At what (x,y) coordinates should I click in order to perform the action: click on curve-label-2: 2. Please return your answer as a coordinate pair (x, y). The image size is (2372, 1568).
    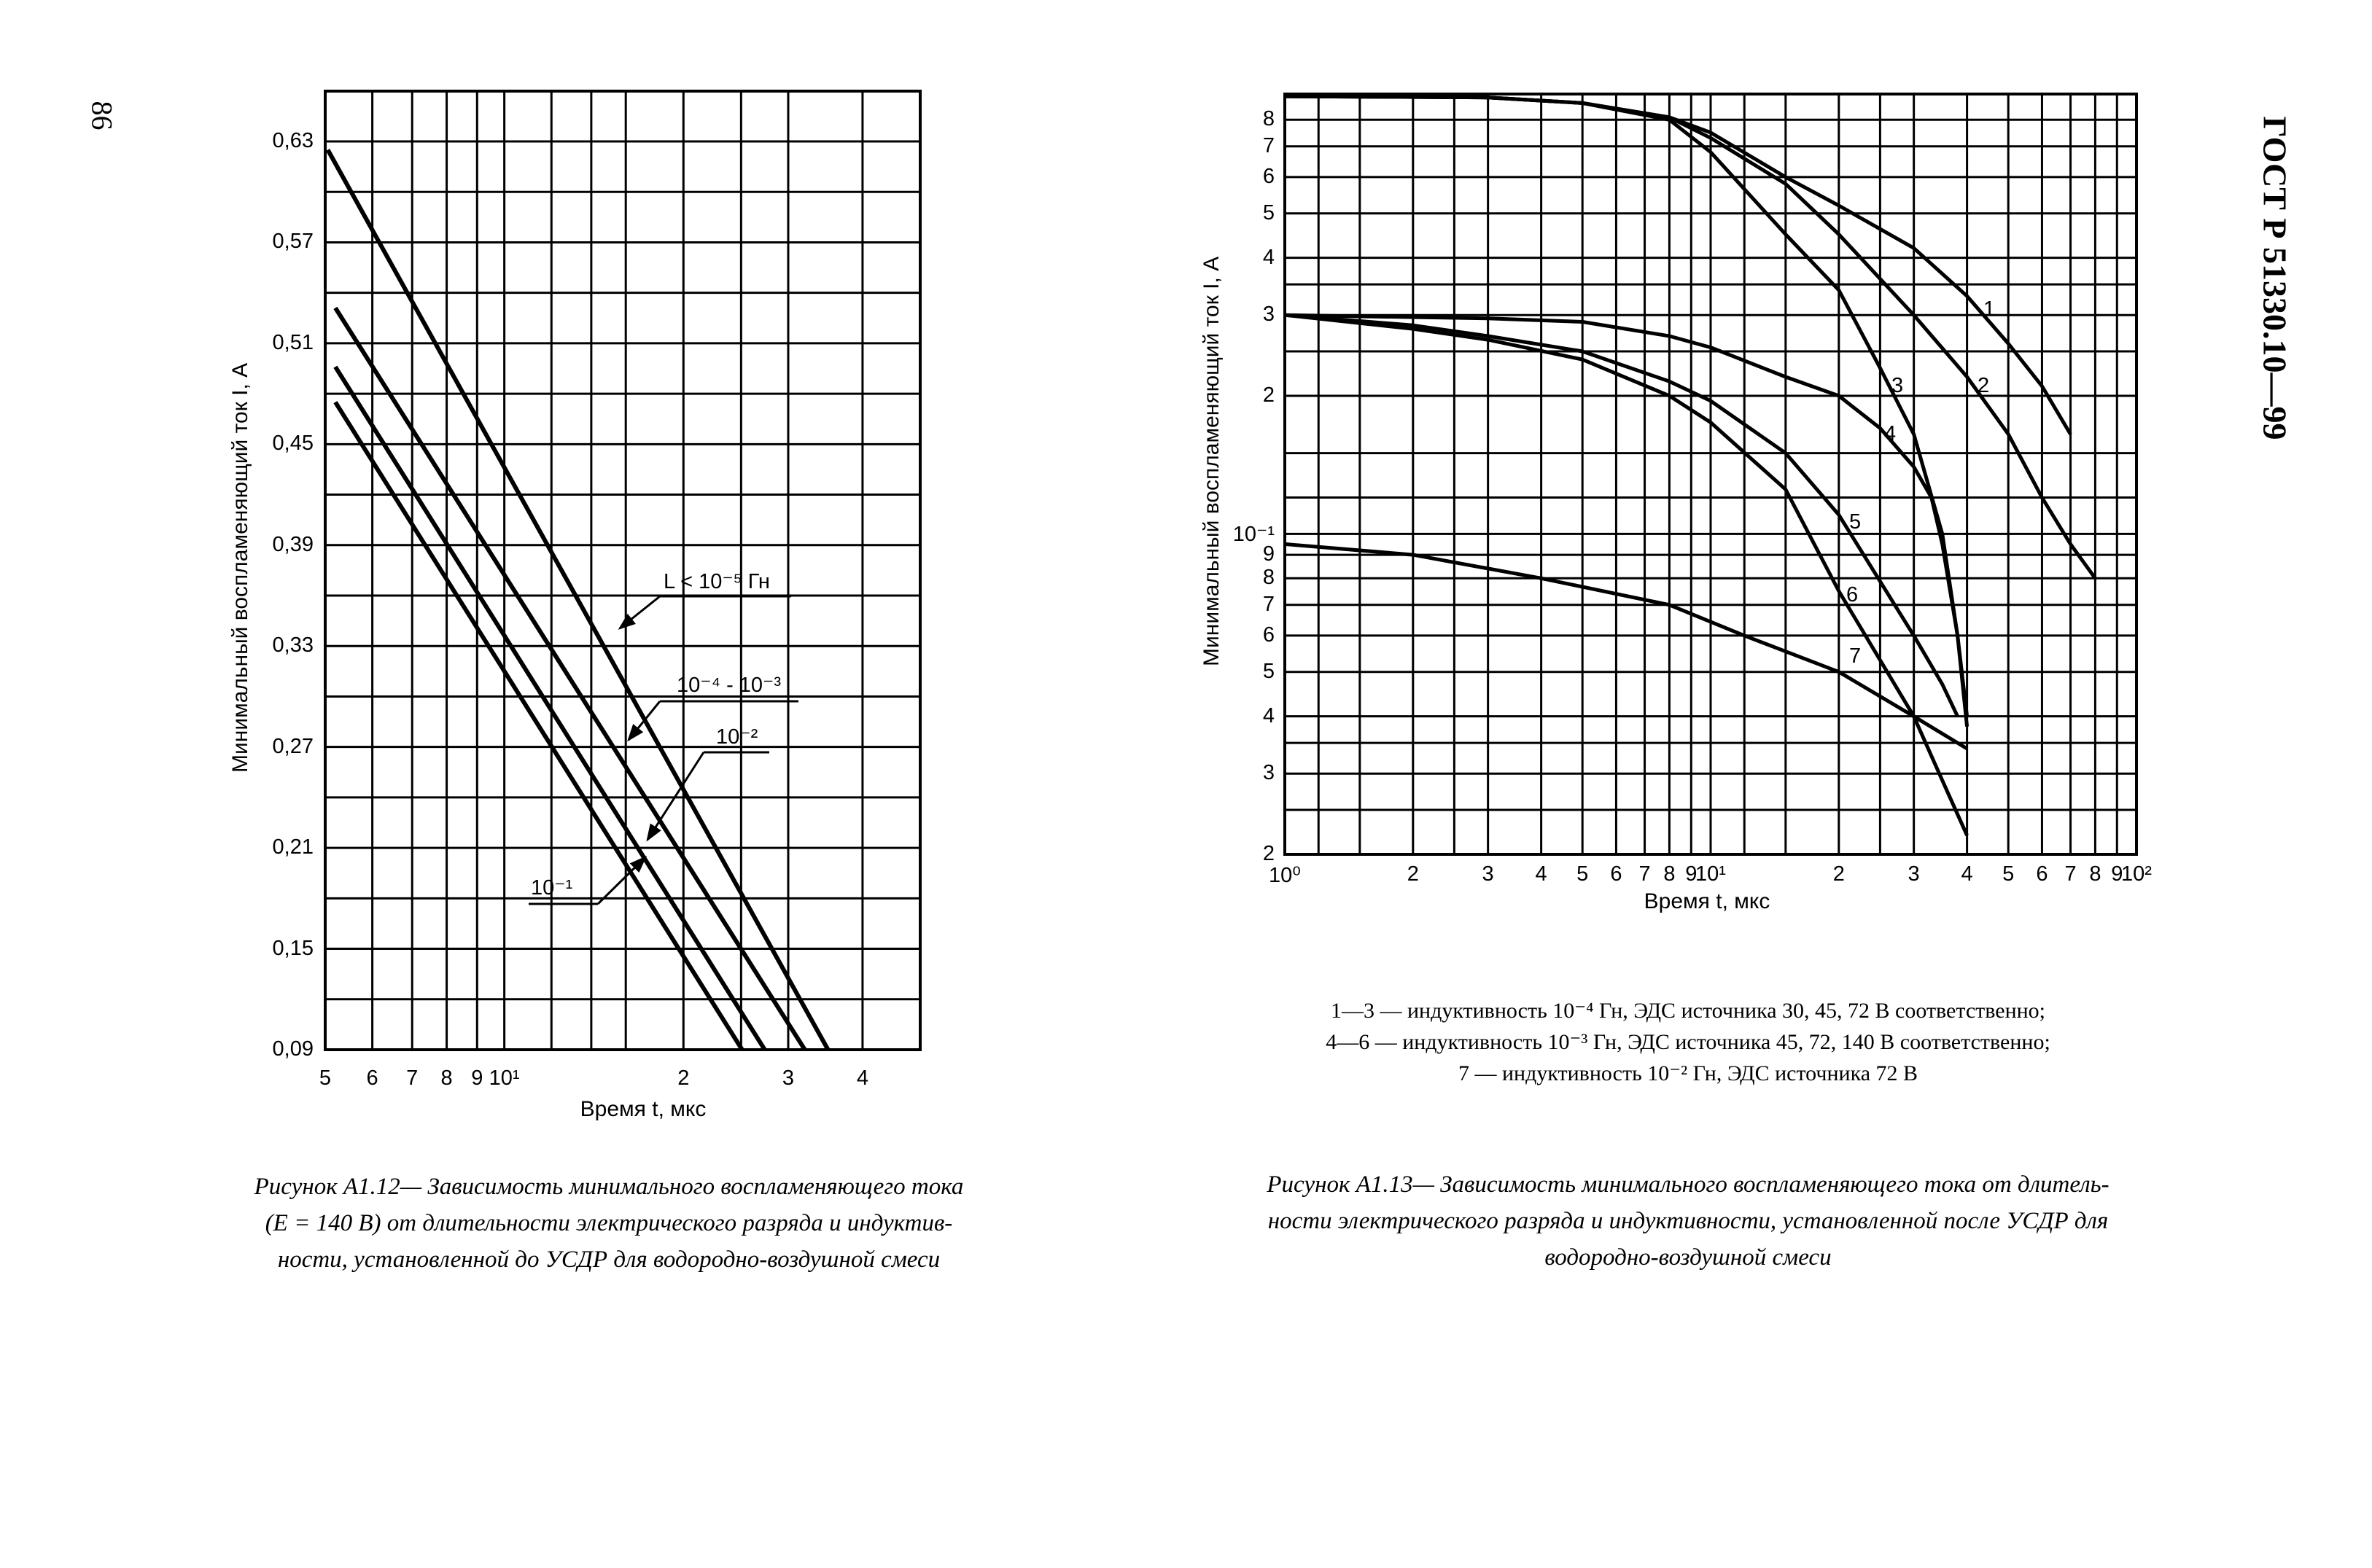
    Looking at the image, I should click on (1984, 386).